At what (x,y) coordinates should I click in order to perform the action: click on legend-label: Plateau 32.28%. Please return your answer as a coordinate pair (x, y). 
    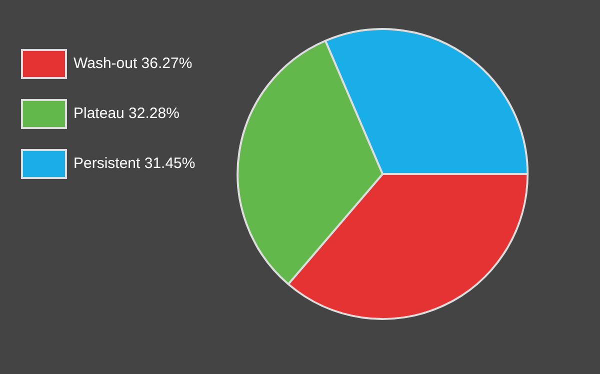
    Looking at the image, I should click on (127, 113).